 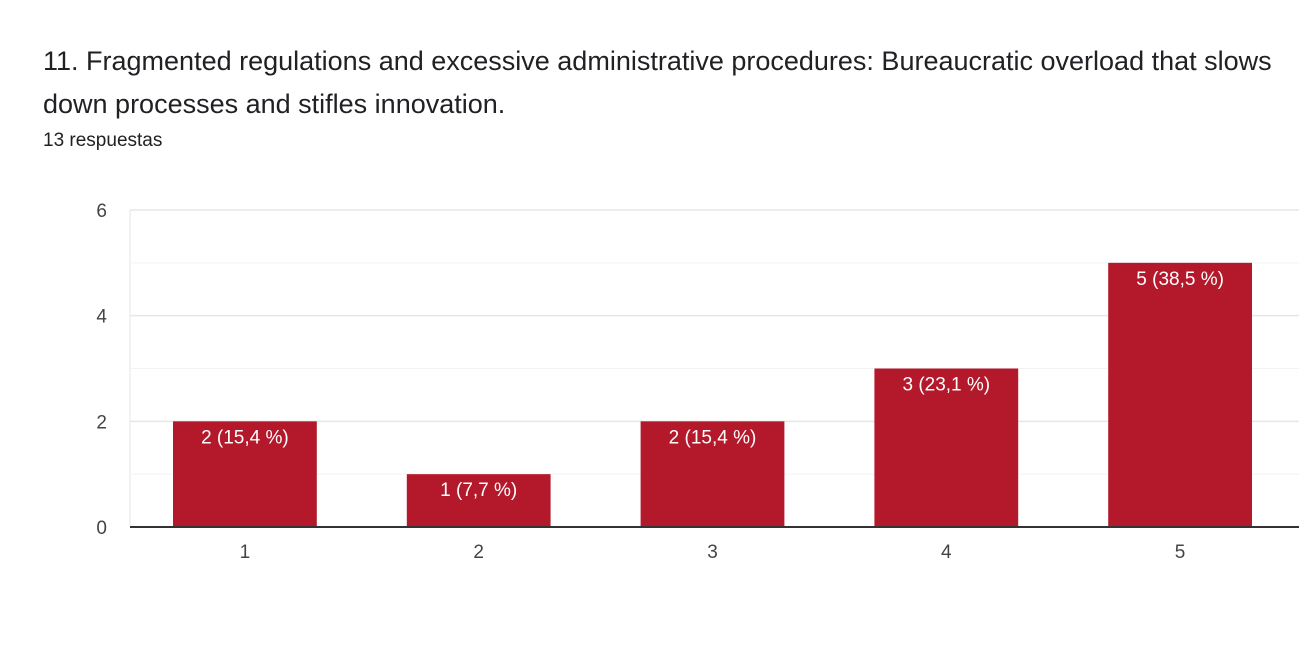 What do you see at coordinates (101, 370) in the screenshot?
I see `y-axis: 0 2 4 6` at bounding box center [101, 370].